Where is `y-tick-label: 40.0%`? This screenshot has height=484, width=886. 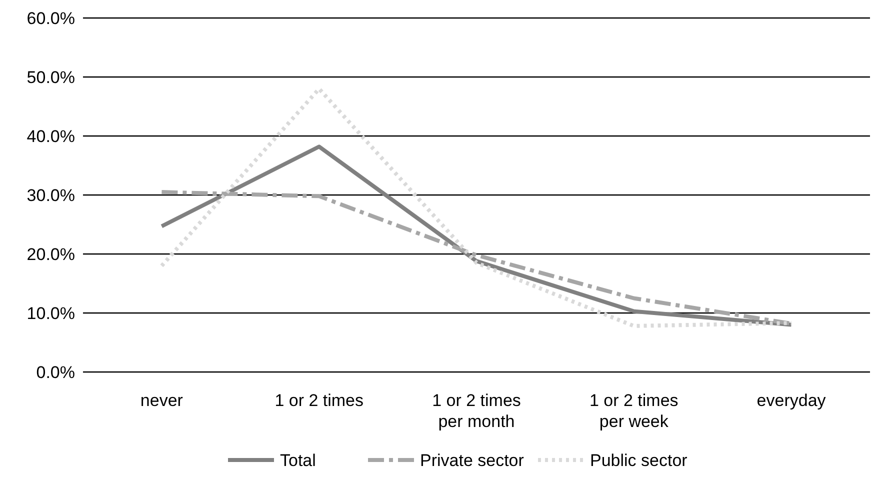 y-tick-label: 40.0% is located at coordinates (50, 136).